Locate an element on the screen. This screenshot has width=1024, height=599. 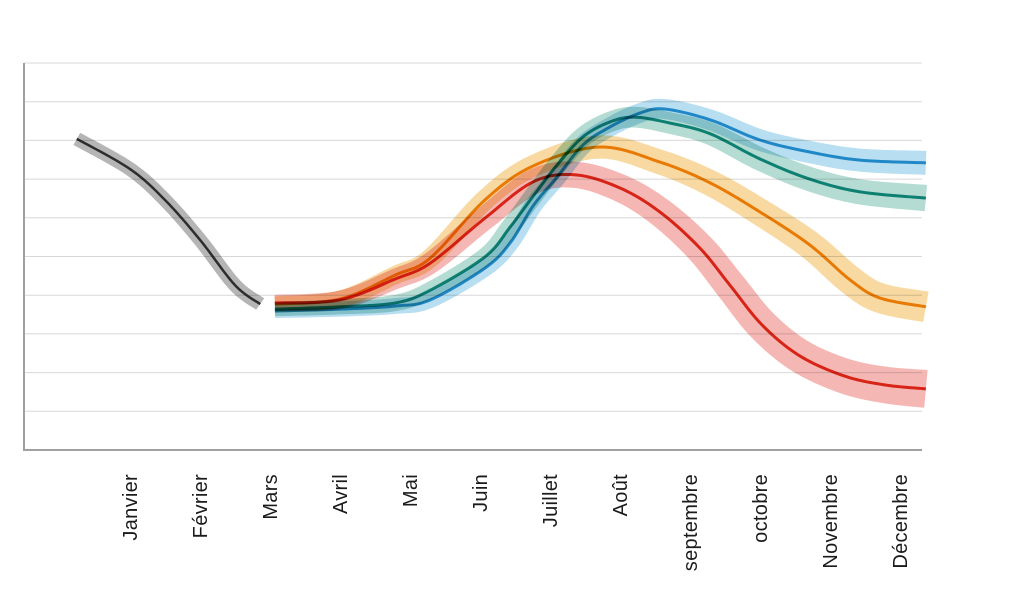
x-tick-label-avril: Avril is located at coordinates (341, 494).